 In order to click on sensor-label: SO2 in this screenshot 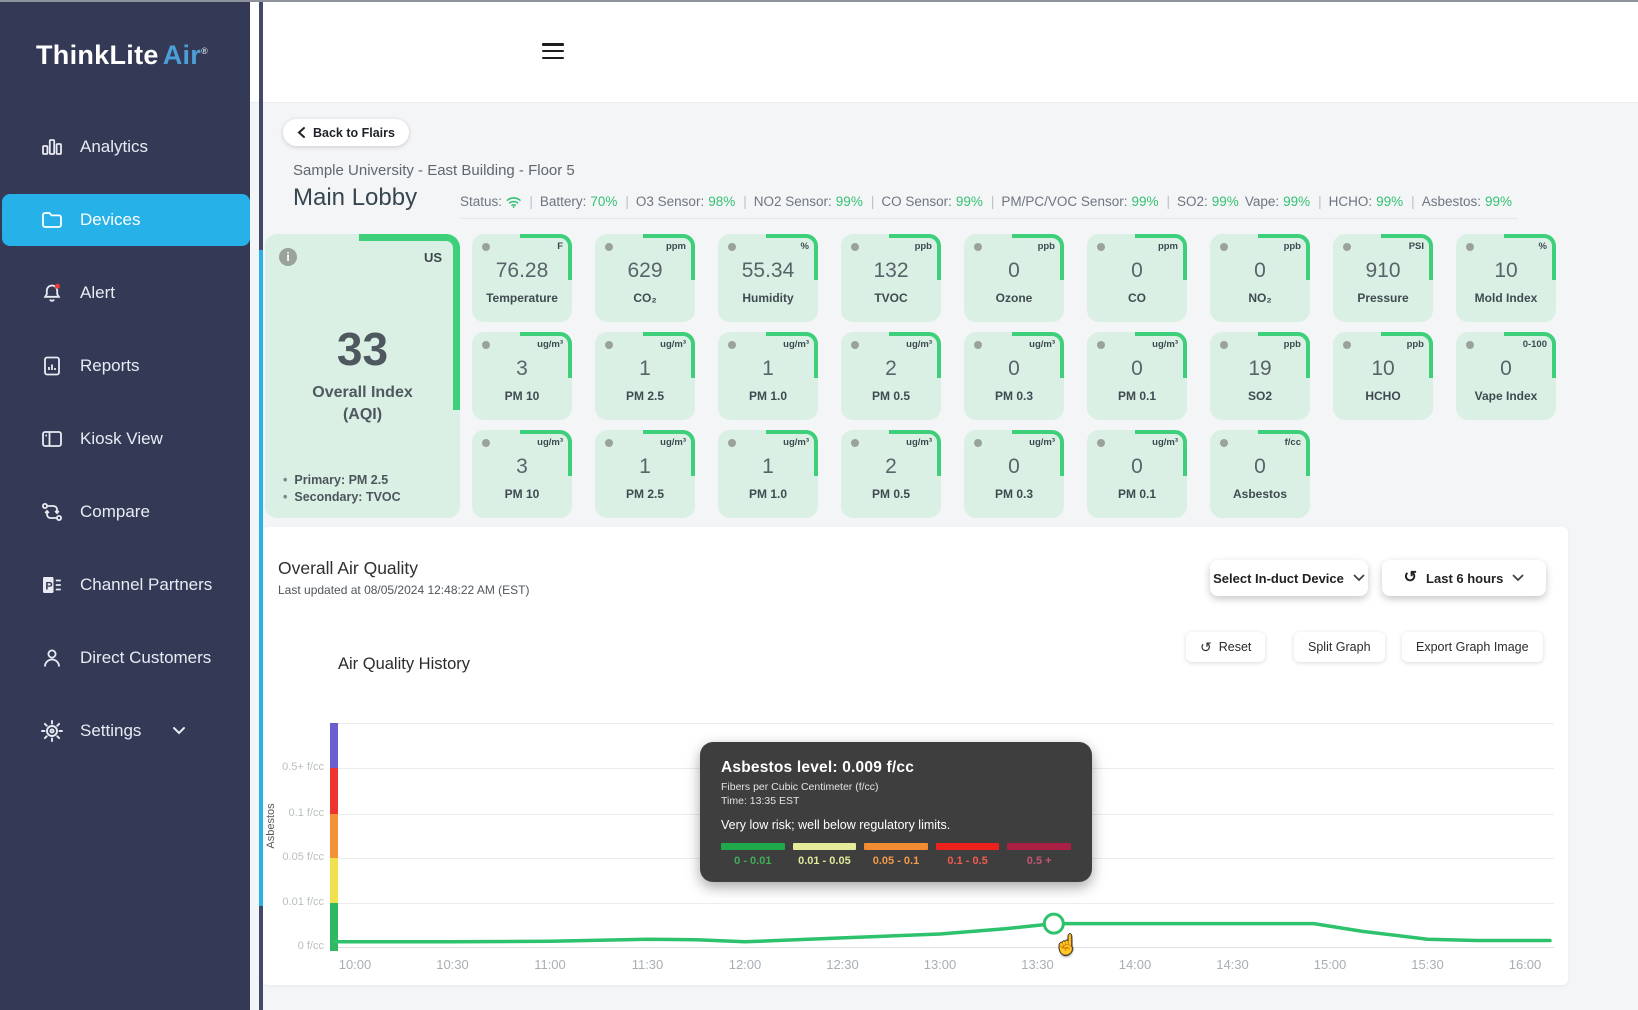, I will do `click(1259, 396)`.